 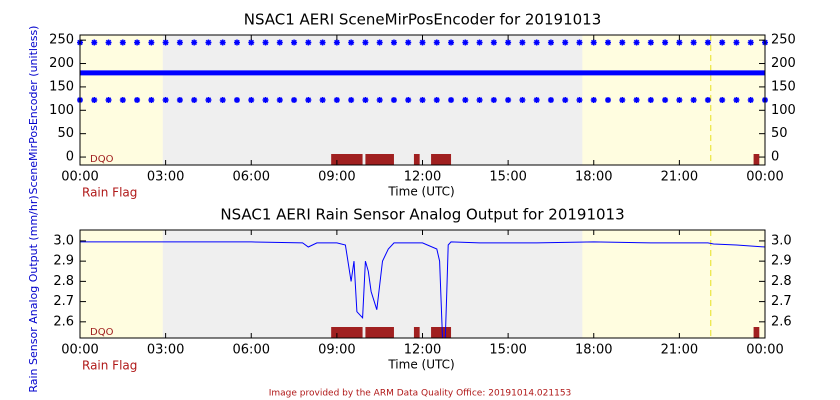 What do you see at coordinates (422, 350) in the screenshot?
I see `x-tick-label: 12:00` at bounding box center [422, 350].